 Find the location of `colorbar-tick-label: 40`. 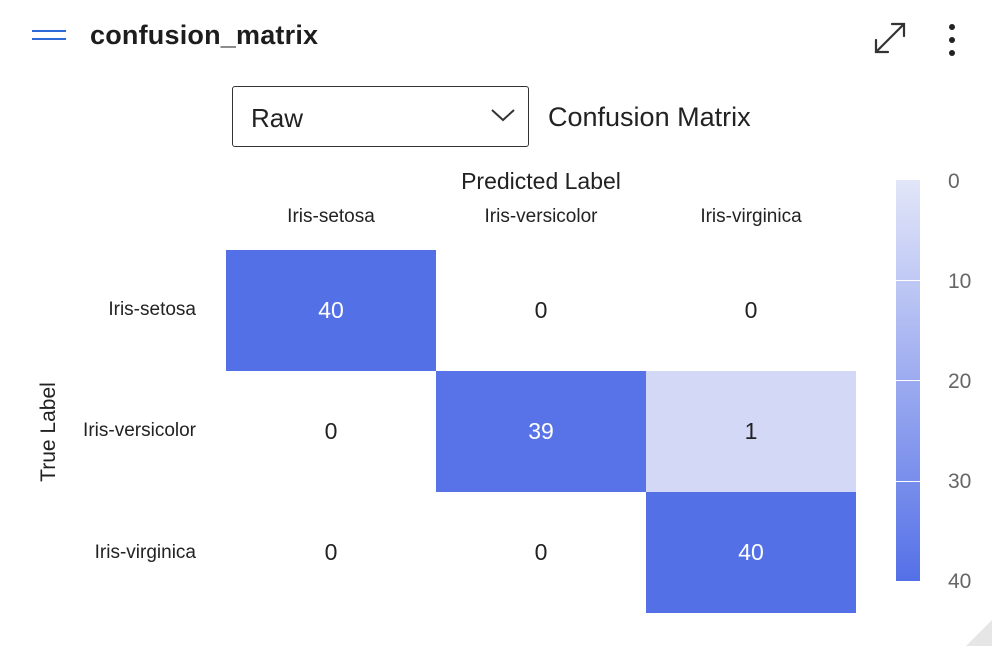

colorbar-tick-label: 40 is located at coordinates (960, 581).